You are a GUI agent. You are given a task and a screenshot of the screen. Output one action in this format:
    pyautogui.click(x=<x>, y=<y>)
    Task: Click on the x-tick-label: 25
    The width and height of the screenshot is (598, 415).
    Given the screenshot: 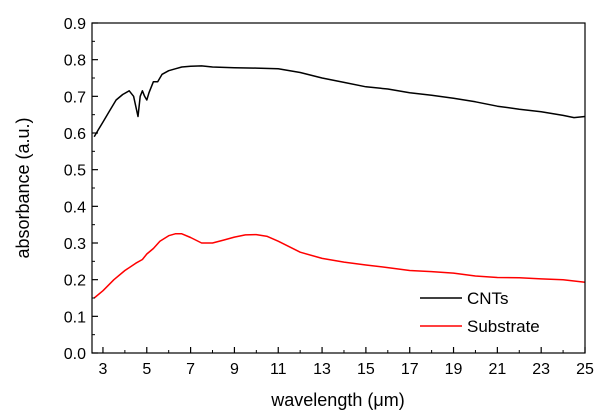 What is the action you would take?
    pyautogui.click(x=585, y=369)
    